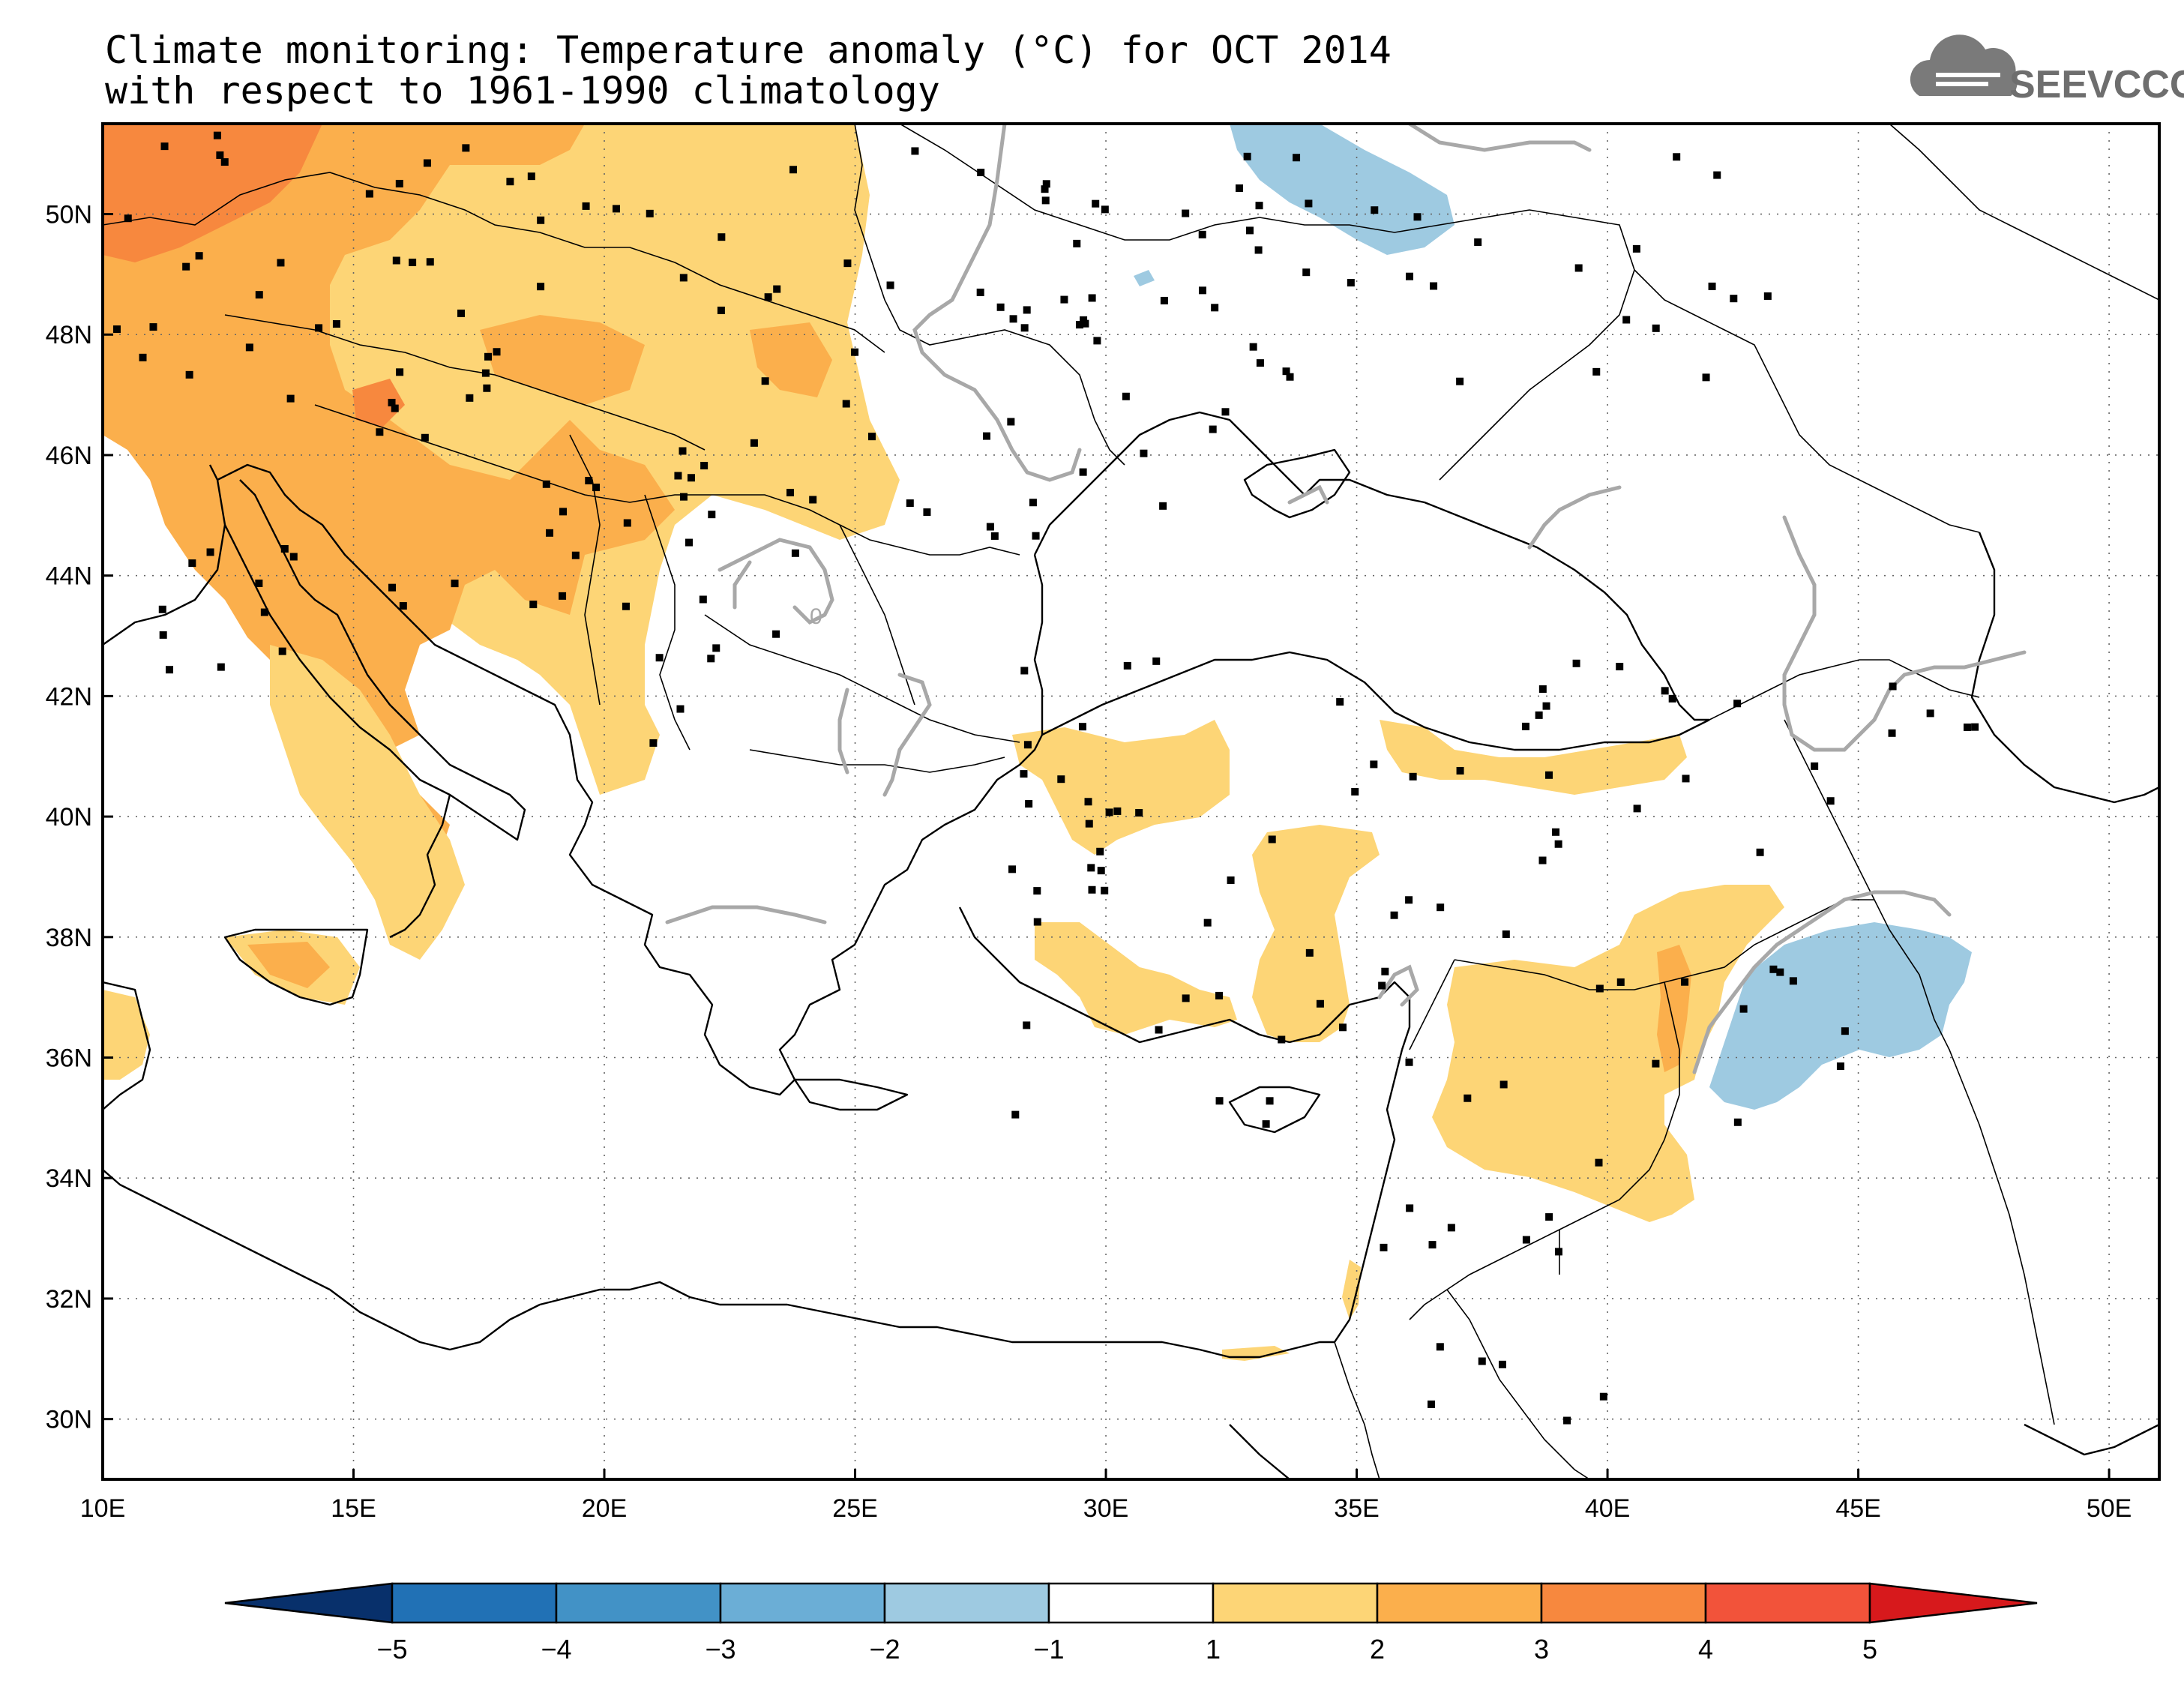 This screenshot has width=2184, height=1687. I want to click on x-tick-label: 40E, so click(1608, 1508).